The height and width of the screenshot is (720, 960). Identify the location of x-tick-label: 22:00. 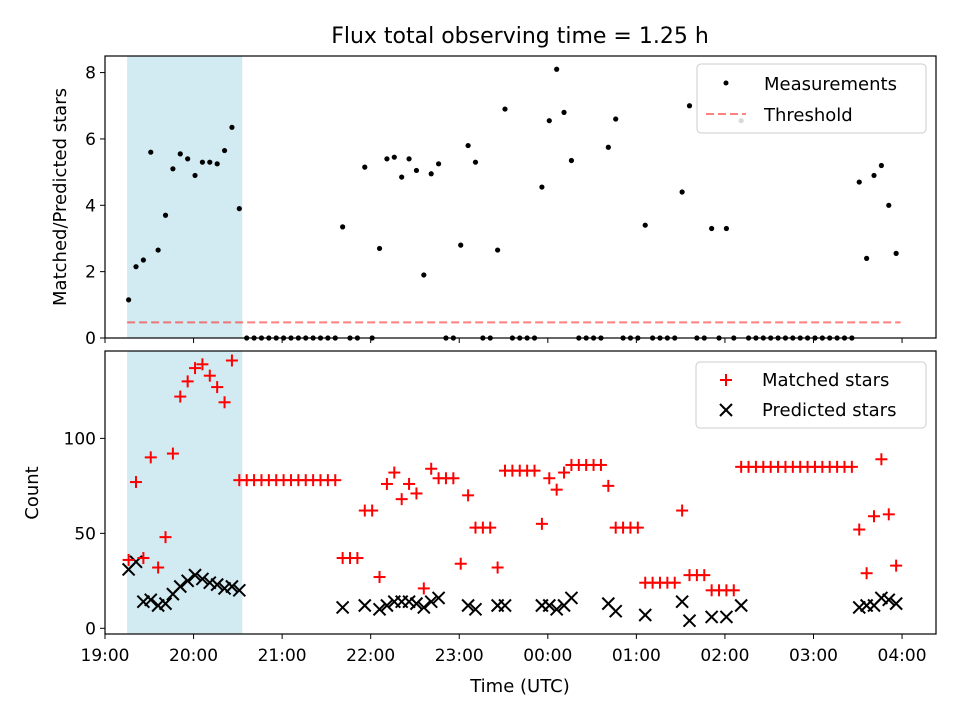
(370, 656).